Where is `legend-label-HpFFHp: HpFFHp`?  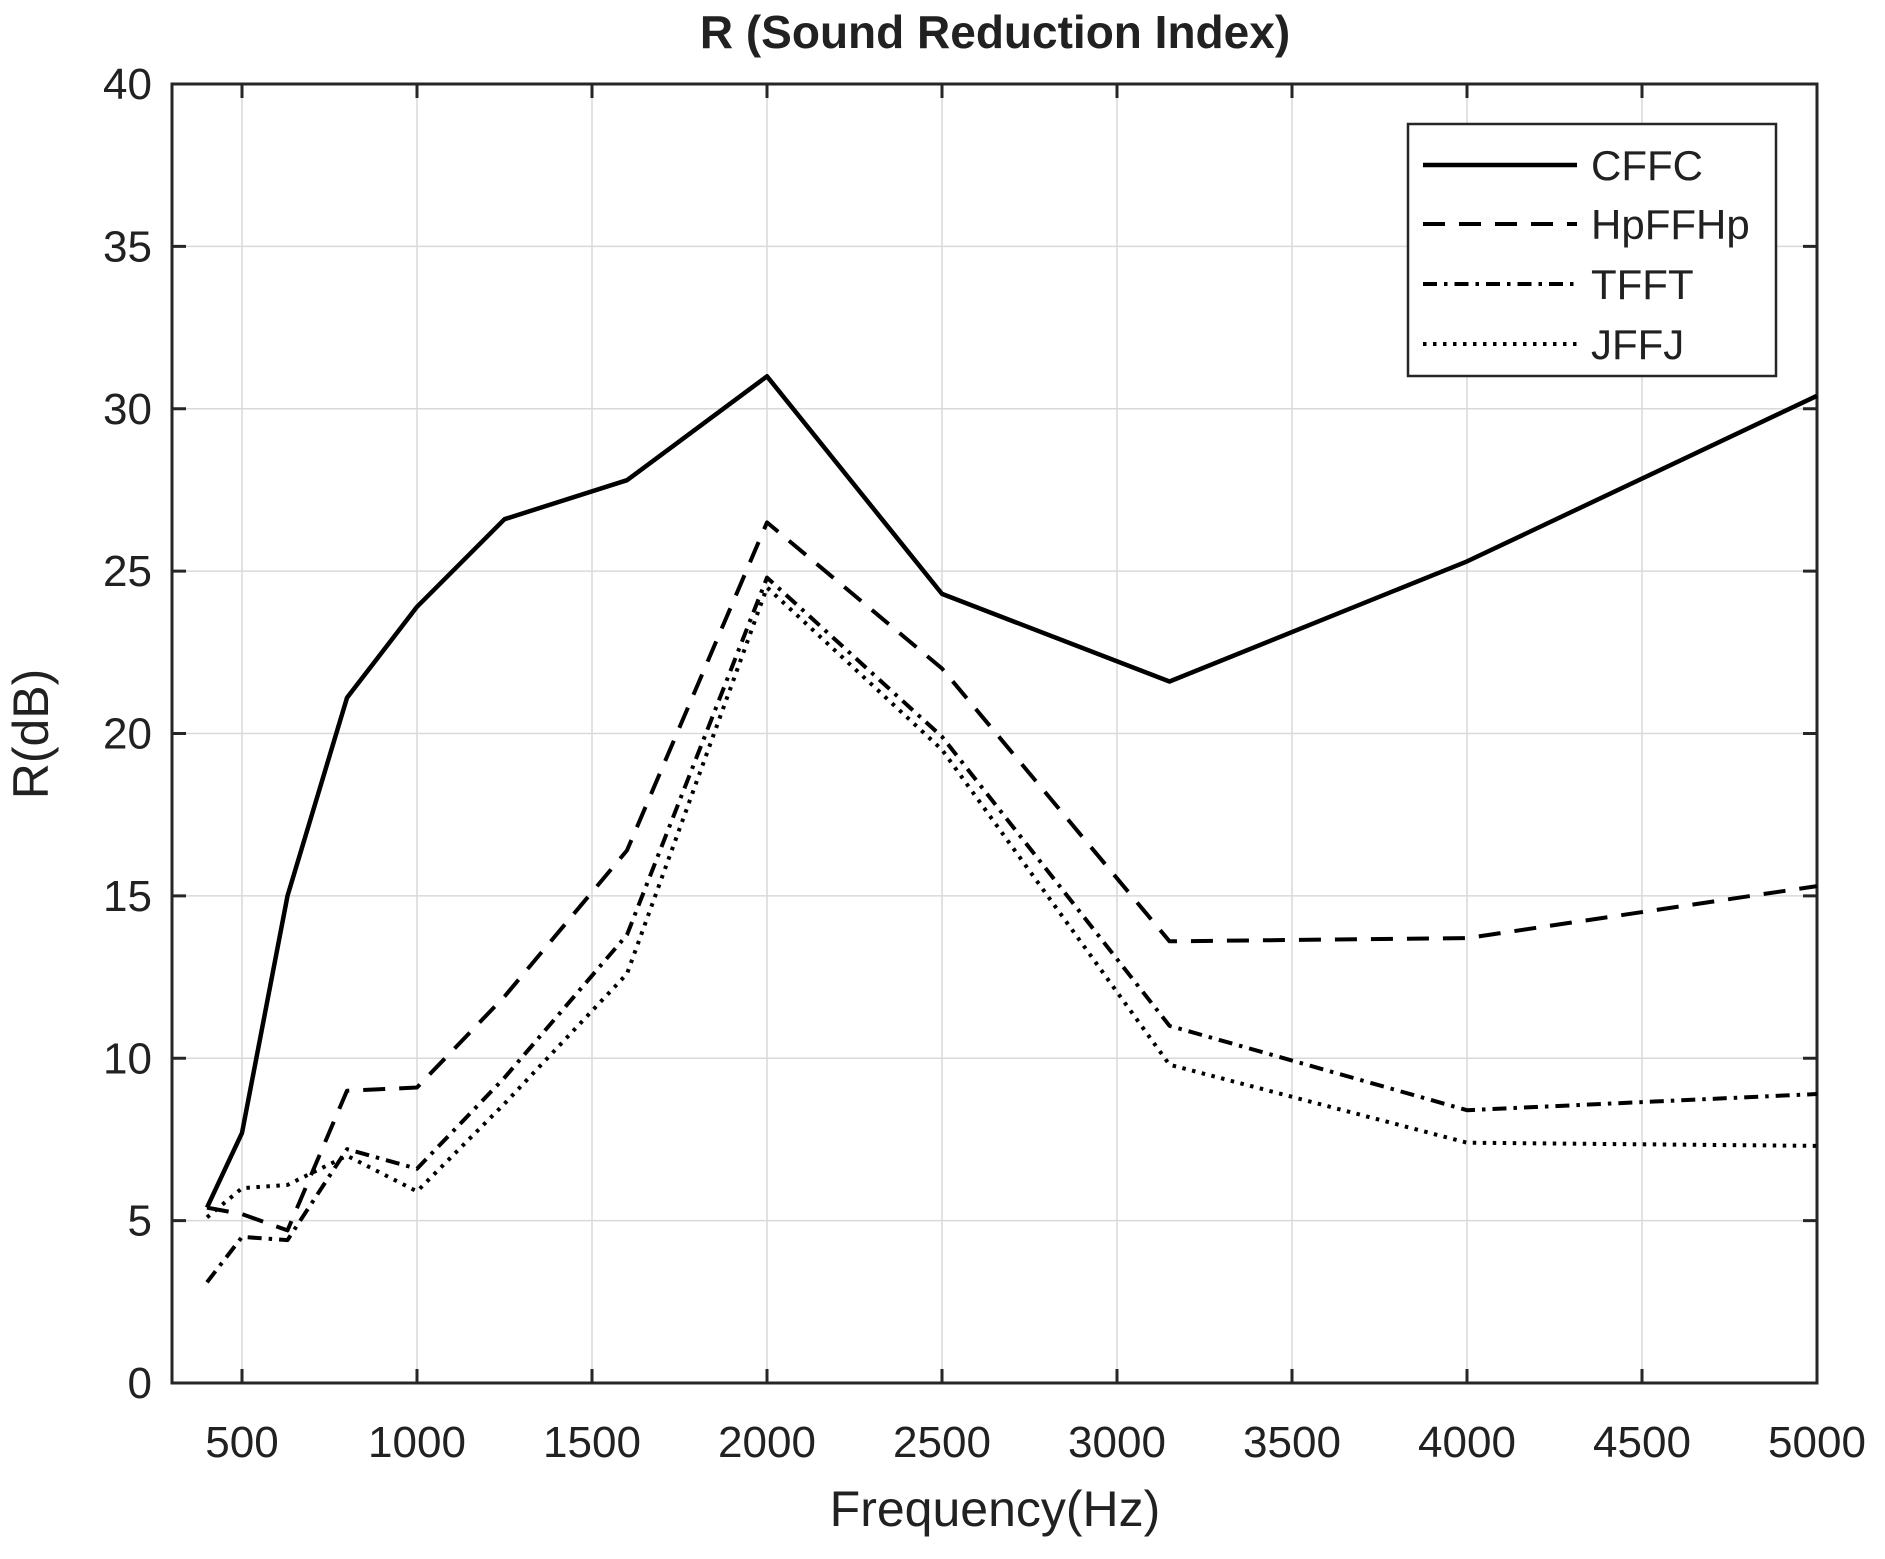 legend-label-HpFFHp: HpFFHp is located at coordinates (1670, 224).